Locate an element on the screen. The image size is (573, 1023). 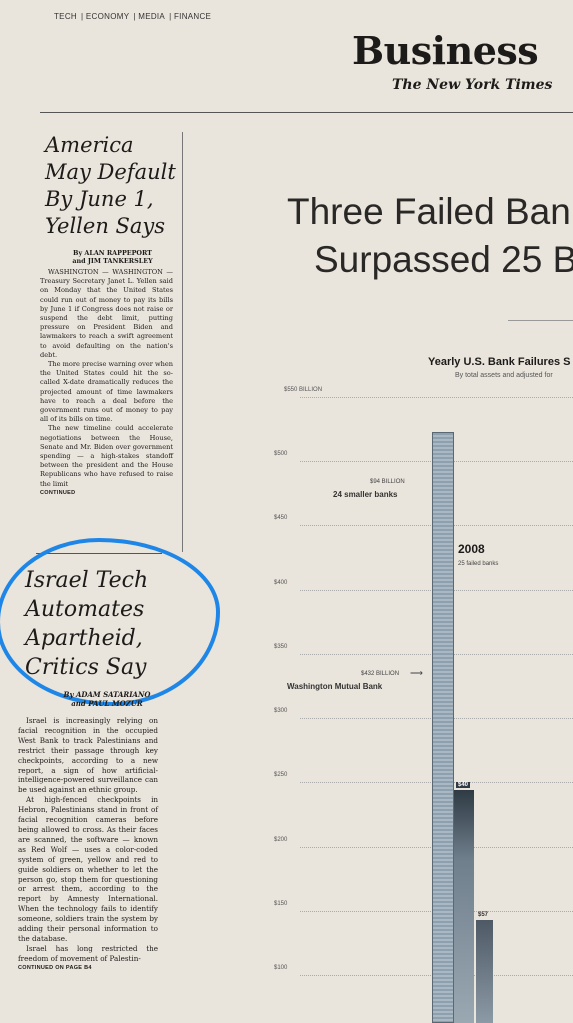
y-tick-label: $300 is located at coordinates (281, 711).